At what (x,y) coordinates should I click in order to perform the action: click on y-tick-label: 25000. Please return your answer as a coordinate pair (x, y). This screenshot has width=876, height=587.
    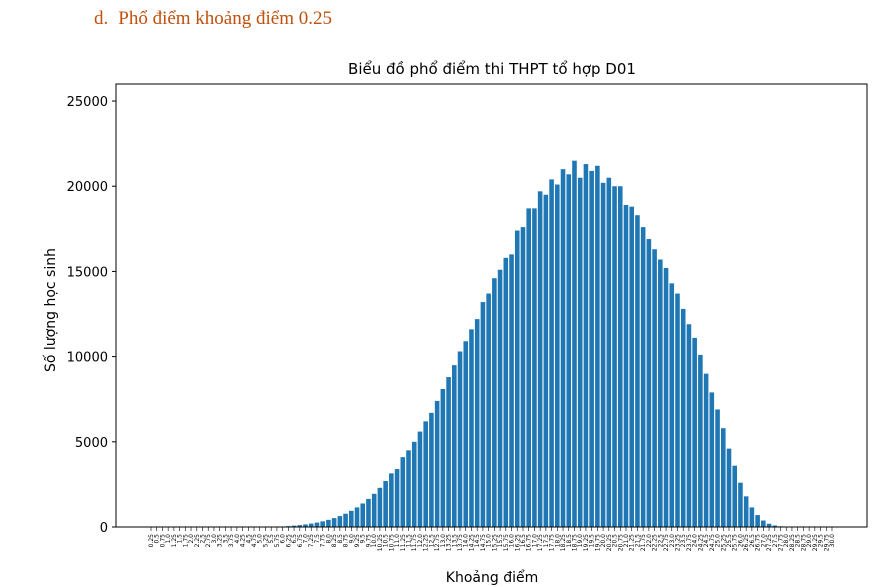
    Looking at the image, I should click on (87, 102).